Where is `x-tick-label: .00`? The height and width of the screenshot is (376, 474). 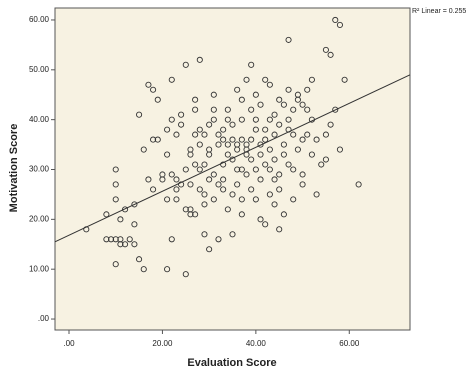 x-tick-label: .00 is located at coordinates (69, 343).